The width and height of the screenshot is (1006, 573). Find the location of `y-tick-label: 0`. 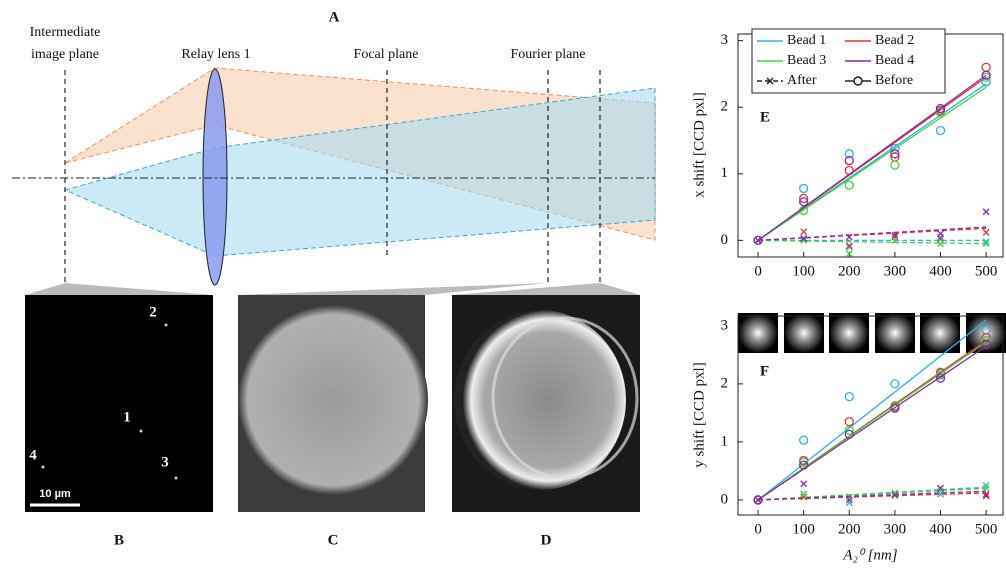

y-tick-label: 0 is located at coordinates (725, 499).